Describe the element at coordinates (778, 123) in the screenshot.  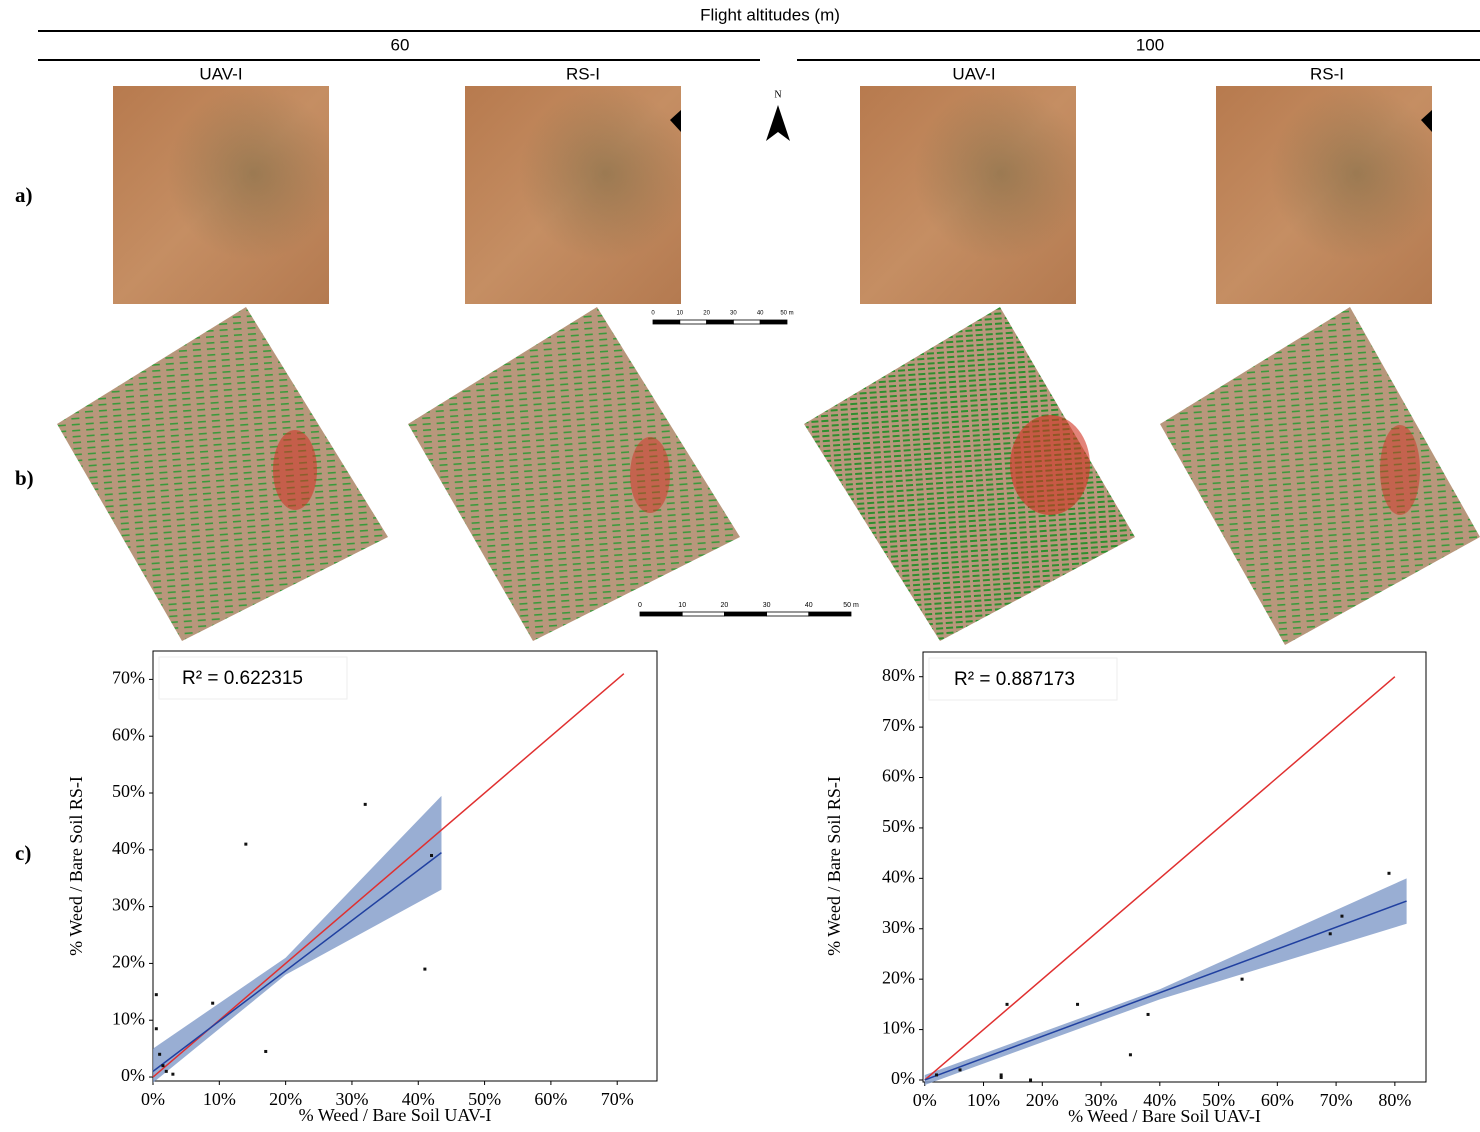
I see `arrow` at that location.